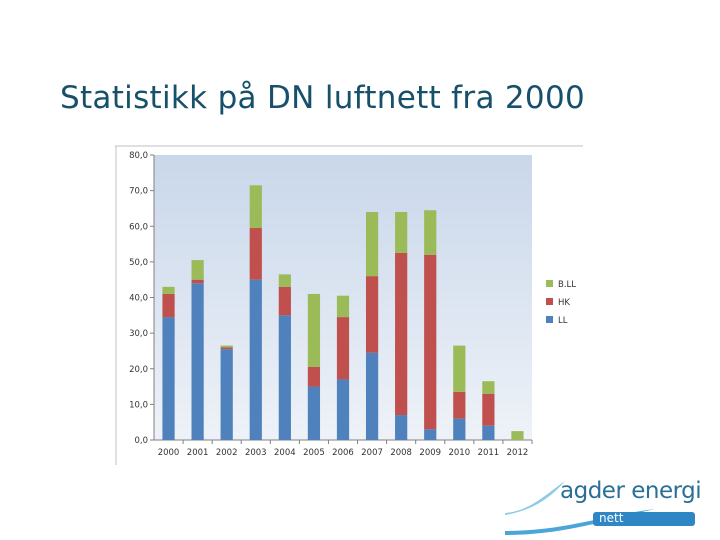 The width and height of the screenshot is (720, 540). I want to click on bar-hk-2006, so click(343, 348).